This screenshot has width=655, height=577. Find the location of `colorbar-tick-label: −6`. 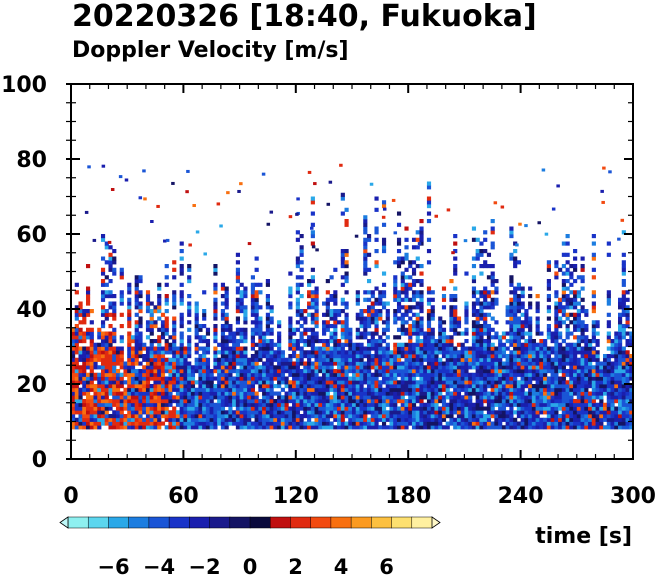

colorbar-tick-label: −6 is located at coordinates (113, 566).